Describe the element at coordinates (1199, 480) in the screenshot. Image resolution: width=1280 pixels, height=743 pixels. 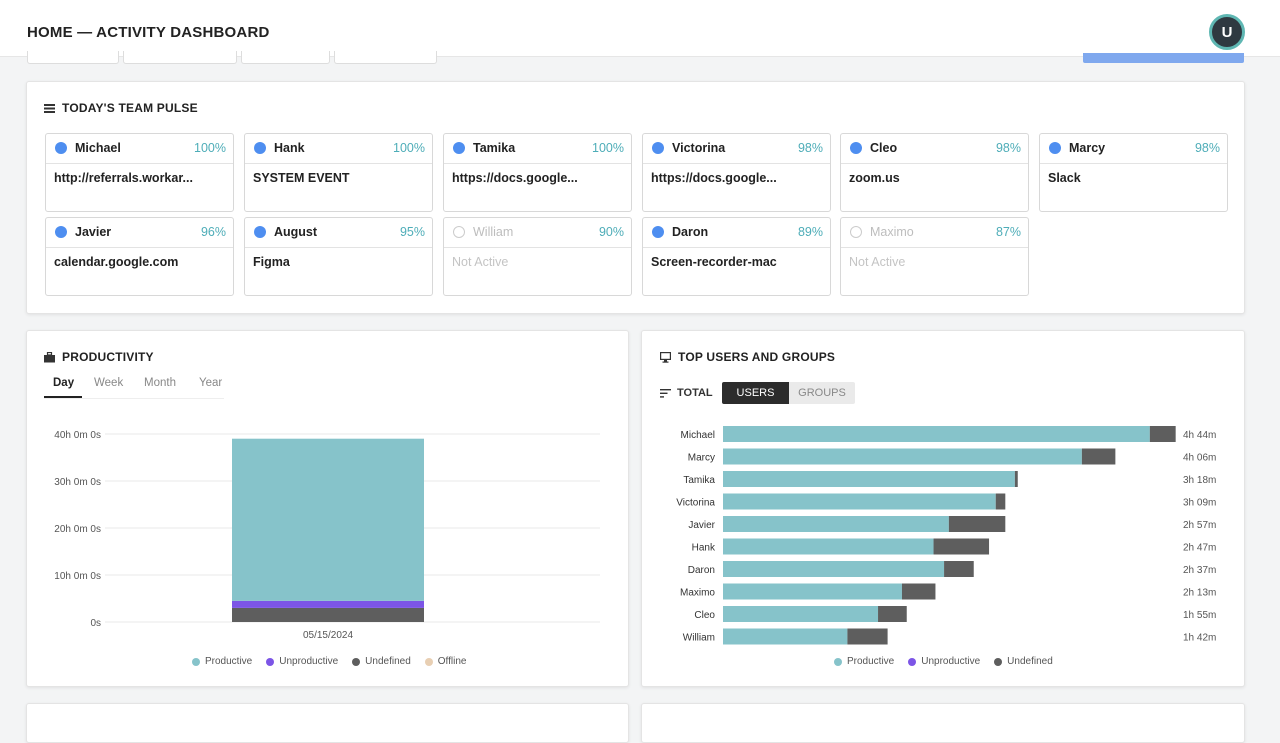
I see `user-total-label: 3h 18m` at that location.